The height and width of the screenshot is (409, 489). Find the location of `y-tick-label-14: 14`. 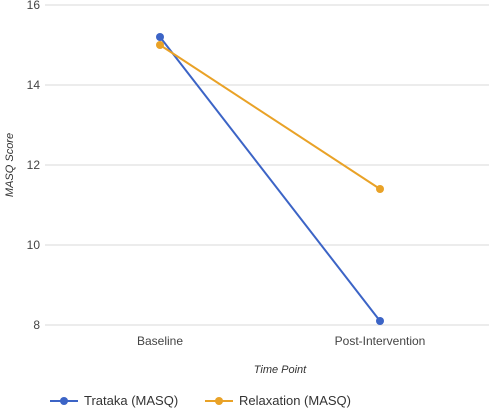

y-tick-label-14: 14 is located at coordinates (34, 85).